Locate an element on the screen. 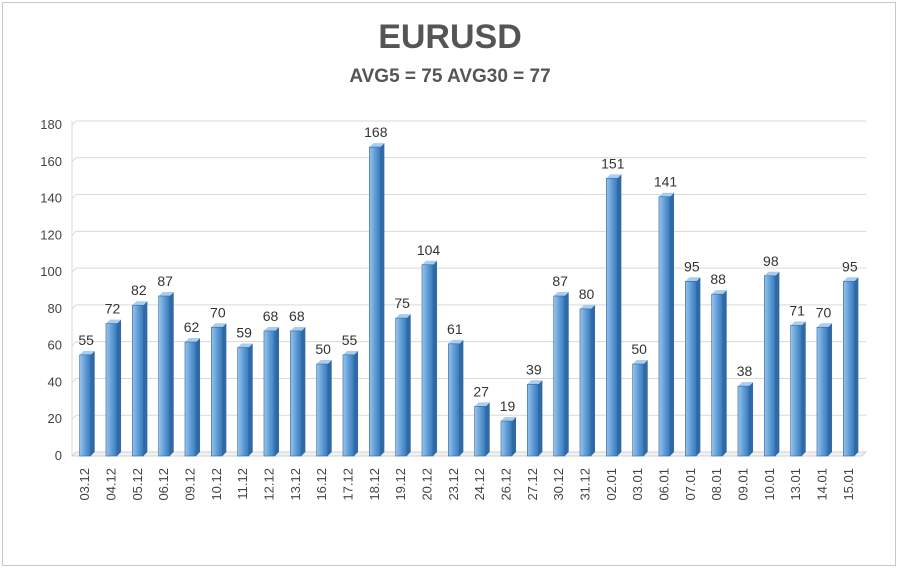 The height and width of the screenshot is (570, 900). x-tick-label: 31.12 is located at coordinates (585, 484).